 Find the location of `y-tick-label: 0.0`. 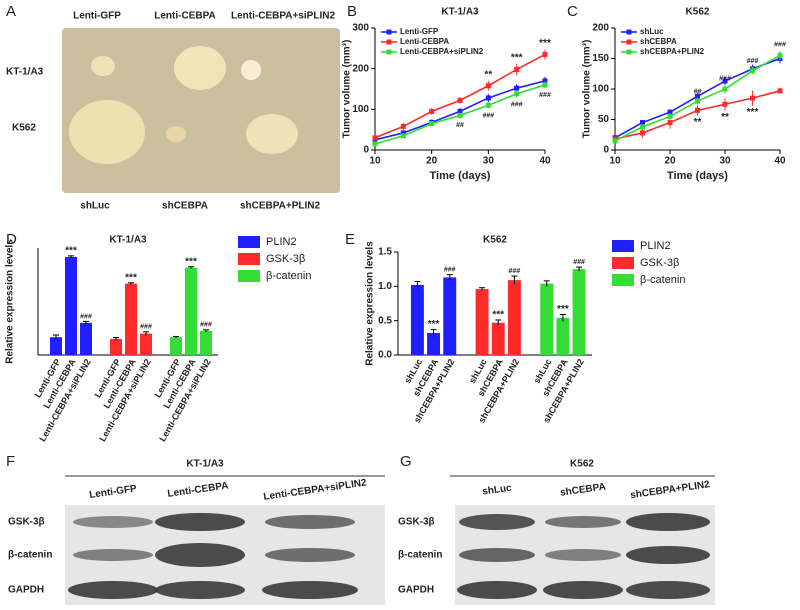

y-tick-label: 0.0 is located at coordinates (385, 355).